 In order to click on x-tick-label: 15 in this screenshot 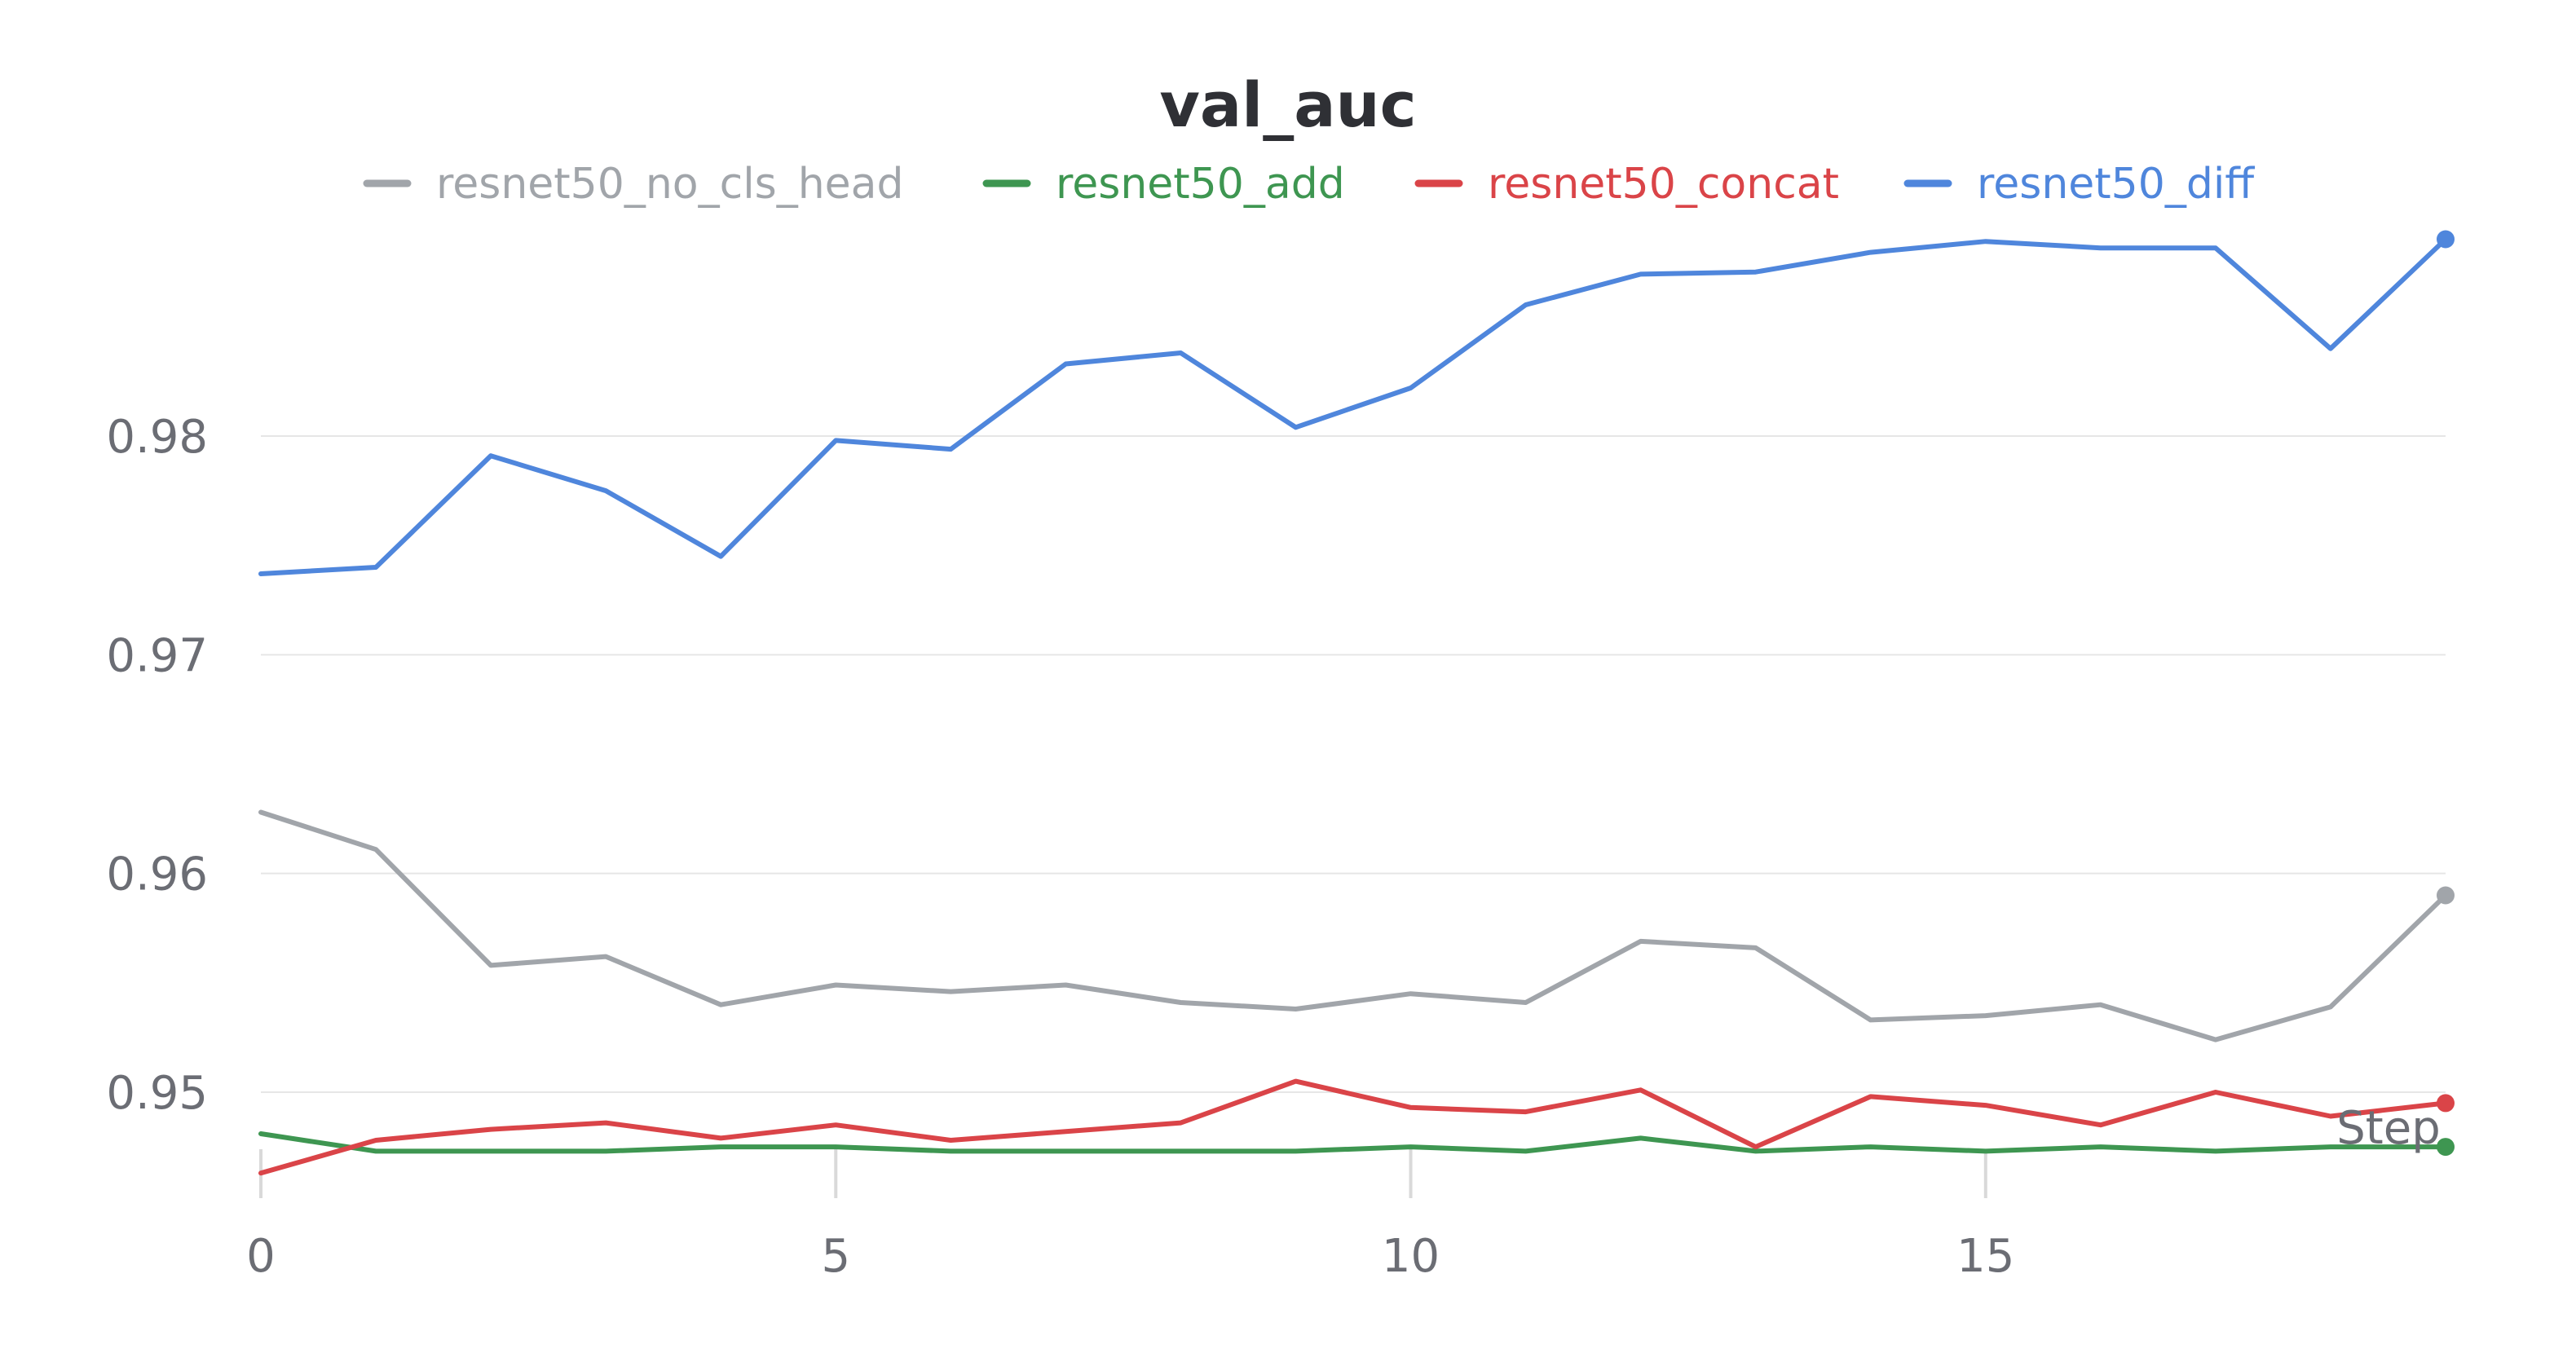, I will do `click(1985, 1256)`.